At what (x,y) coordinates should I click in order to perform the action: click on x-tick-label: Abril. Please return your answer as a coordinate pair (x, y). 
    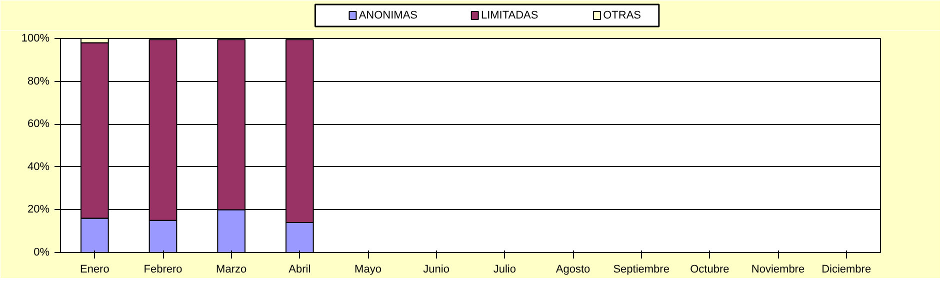
    Looking at the image, I should click on (299, 270).